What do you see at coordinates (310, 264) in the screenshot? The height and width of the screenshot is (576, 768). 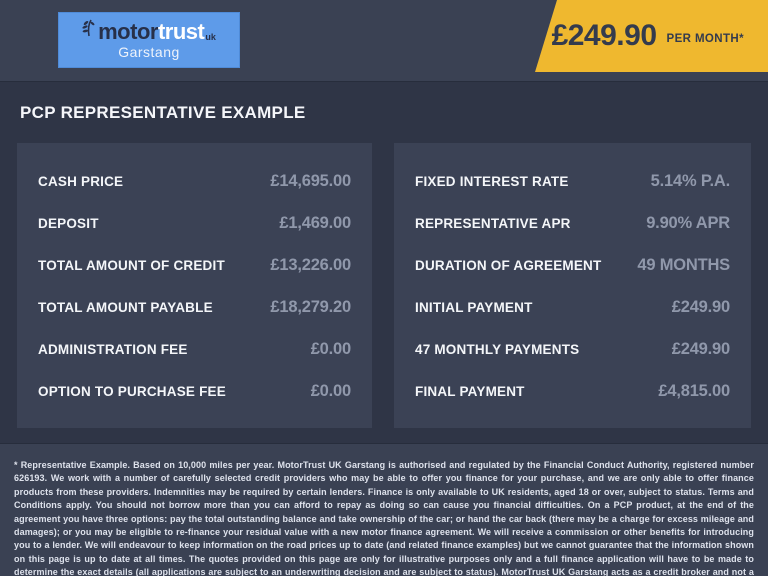 I see `row-value: £13,226.00` at bounding box center [310, 264].